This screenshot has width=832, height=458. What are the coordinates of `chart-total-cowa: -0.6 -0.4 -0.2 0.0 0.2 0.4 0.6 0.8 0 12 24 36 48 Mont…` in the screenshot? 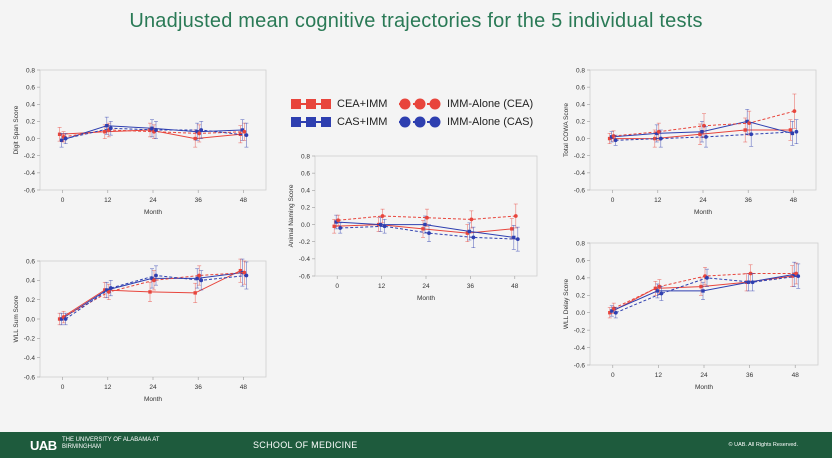 It's located at (690, 141).